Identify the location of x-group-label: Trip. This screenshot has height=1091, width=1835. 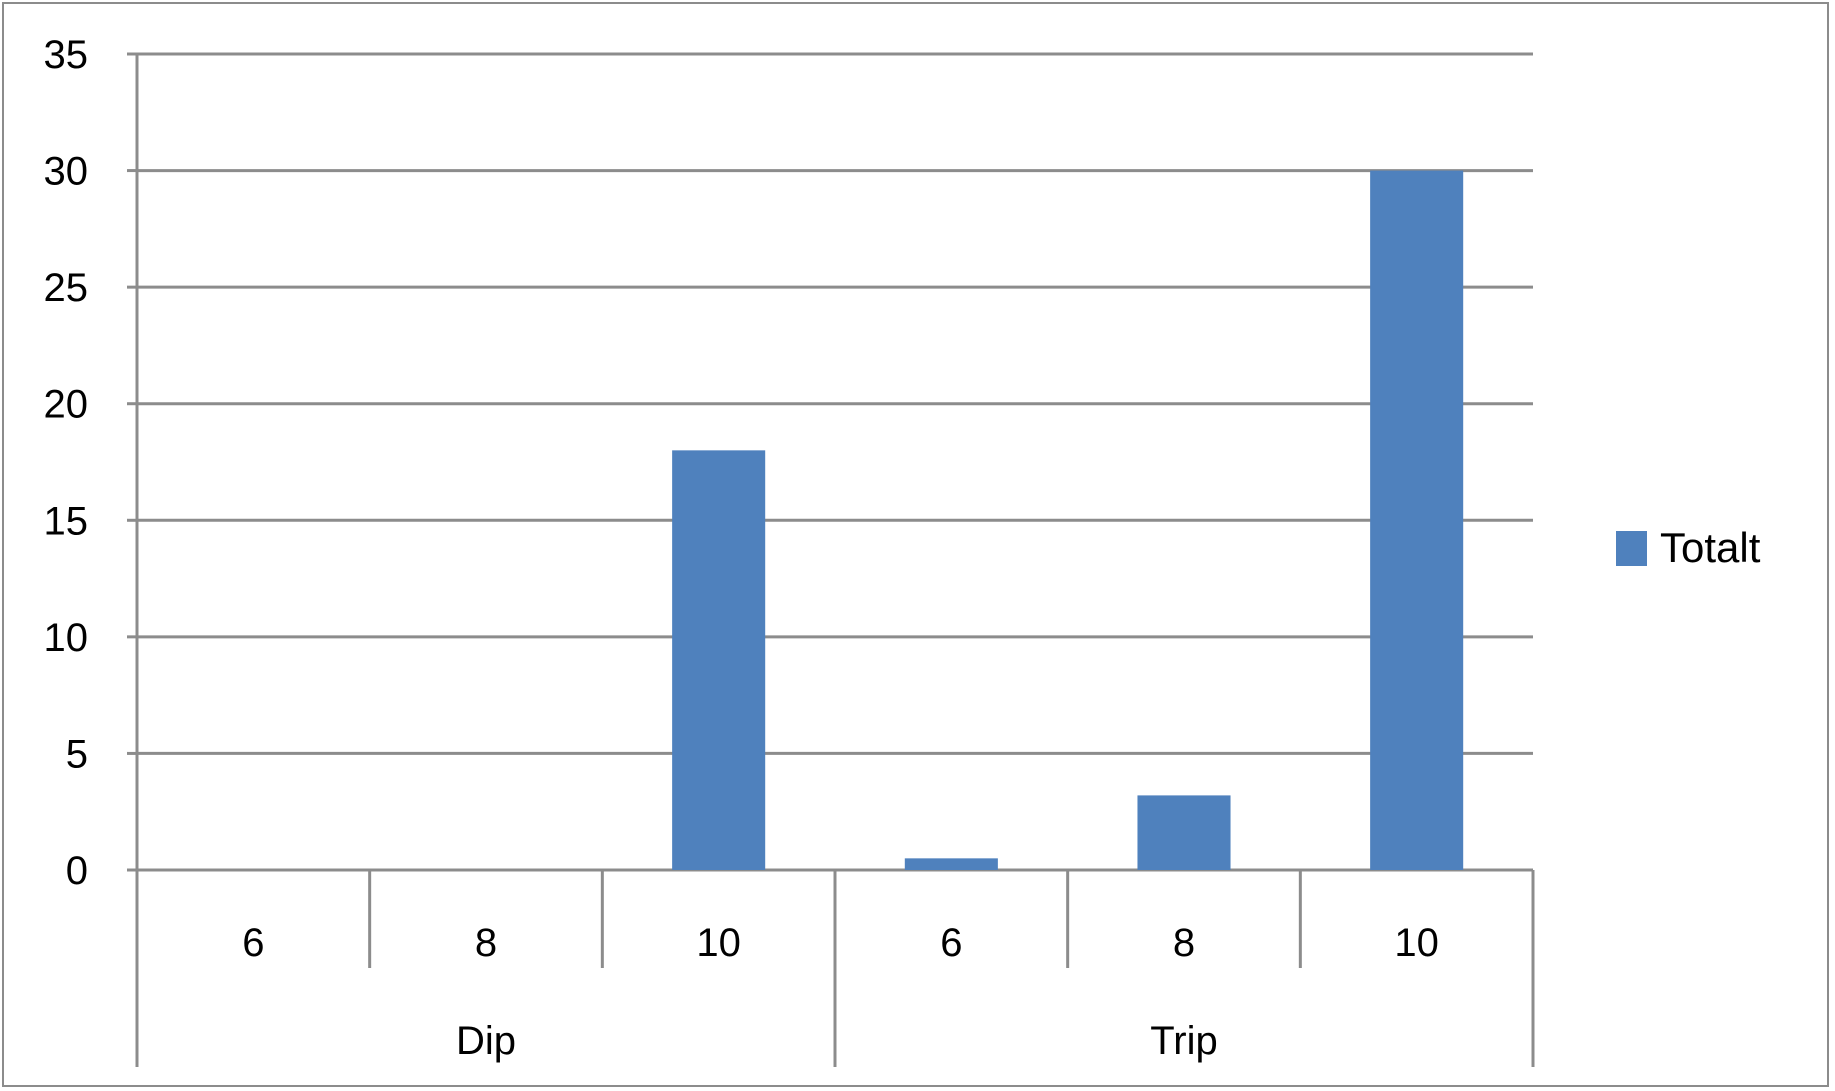
(1183, 1041).